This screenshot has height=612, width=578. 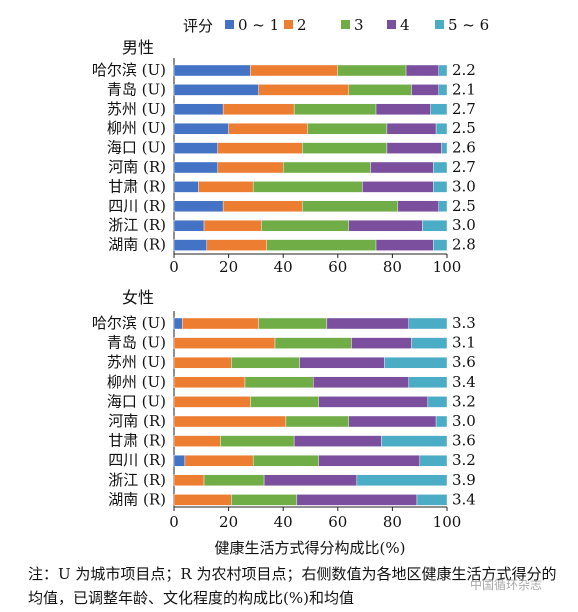 What do you see at coordinates (310, 548) in the screenshot?
I see `x-axis-title: 健康生活方式得分构成比(%)` at bounding box center [310, 548].